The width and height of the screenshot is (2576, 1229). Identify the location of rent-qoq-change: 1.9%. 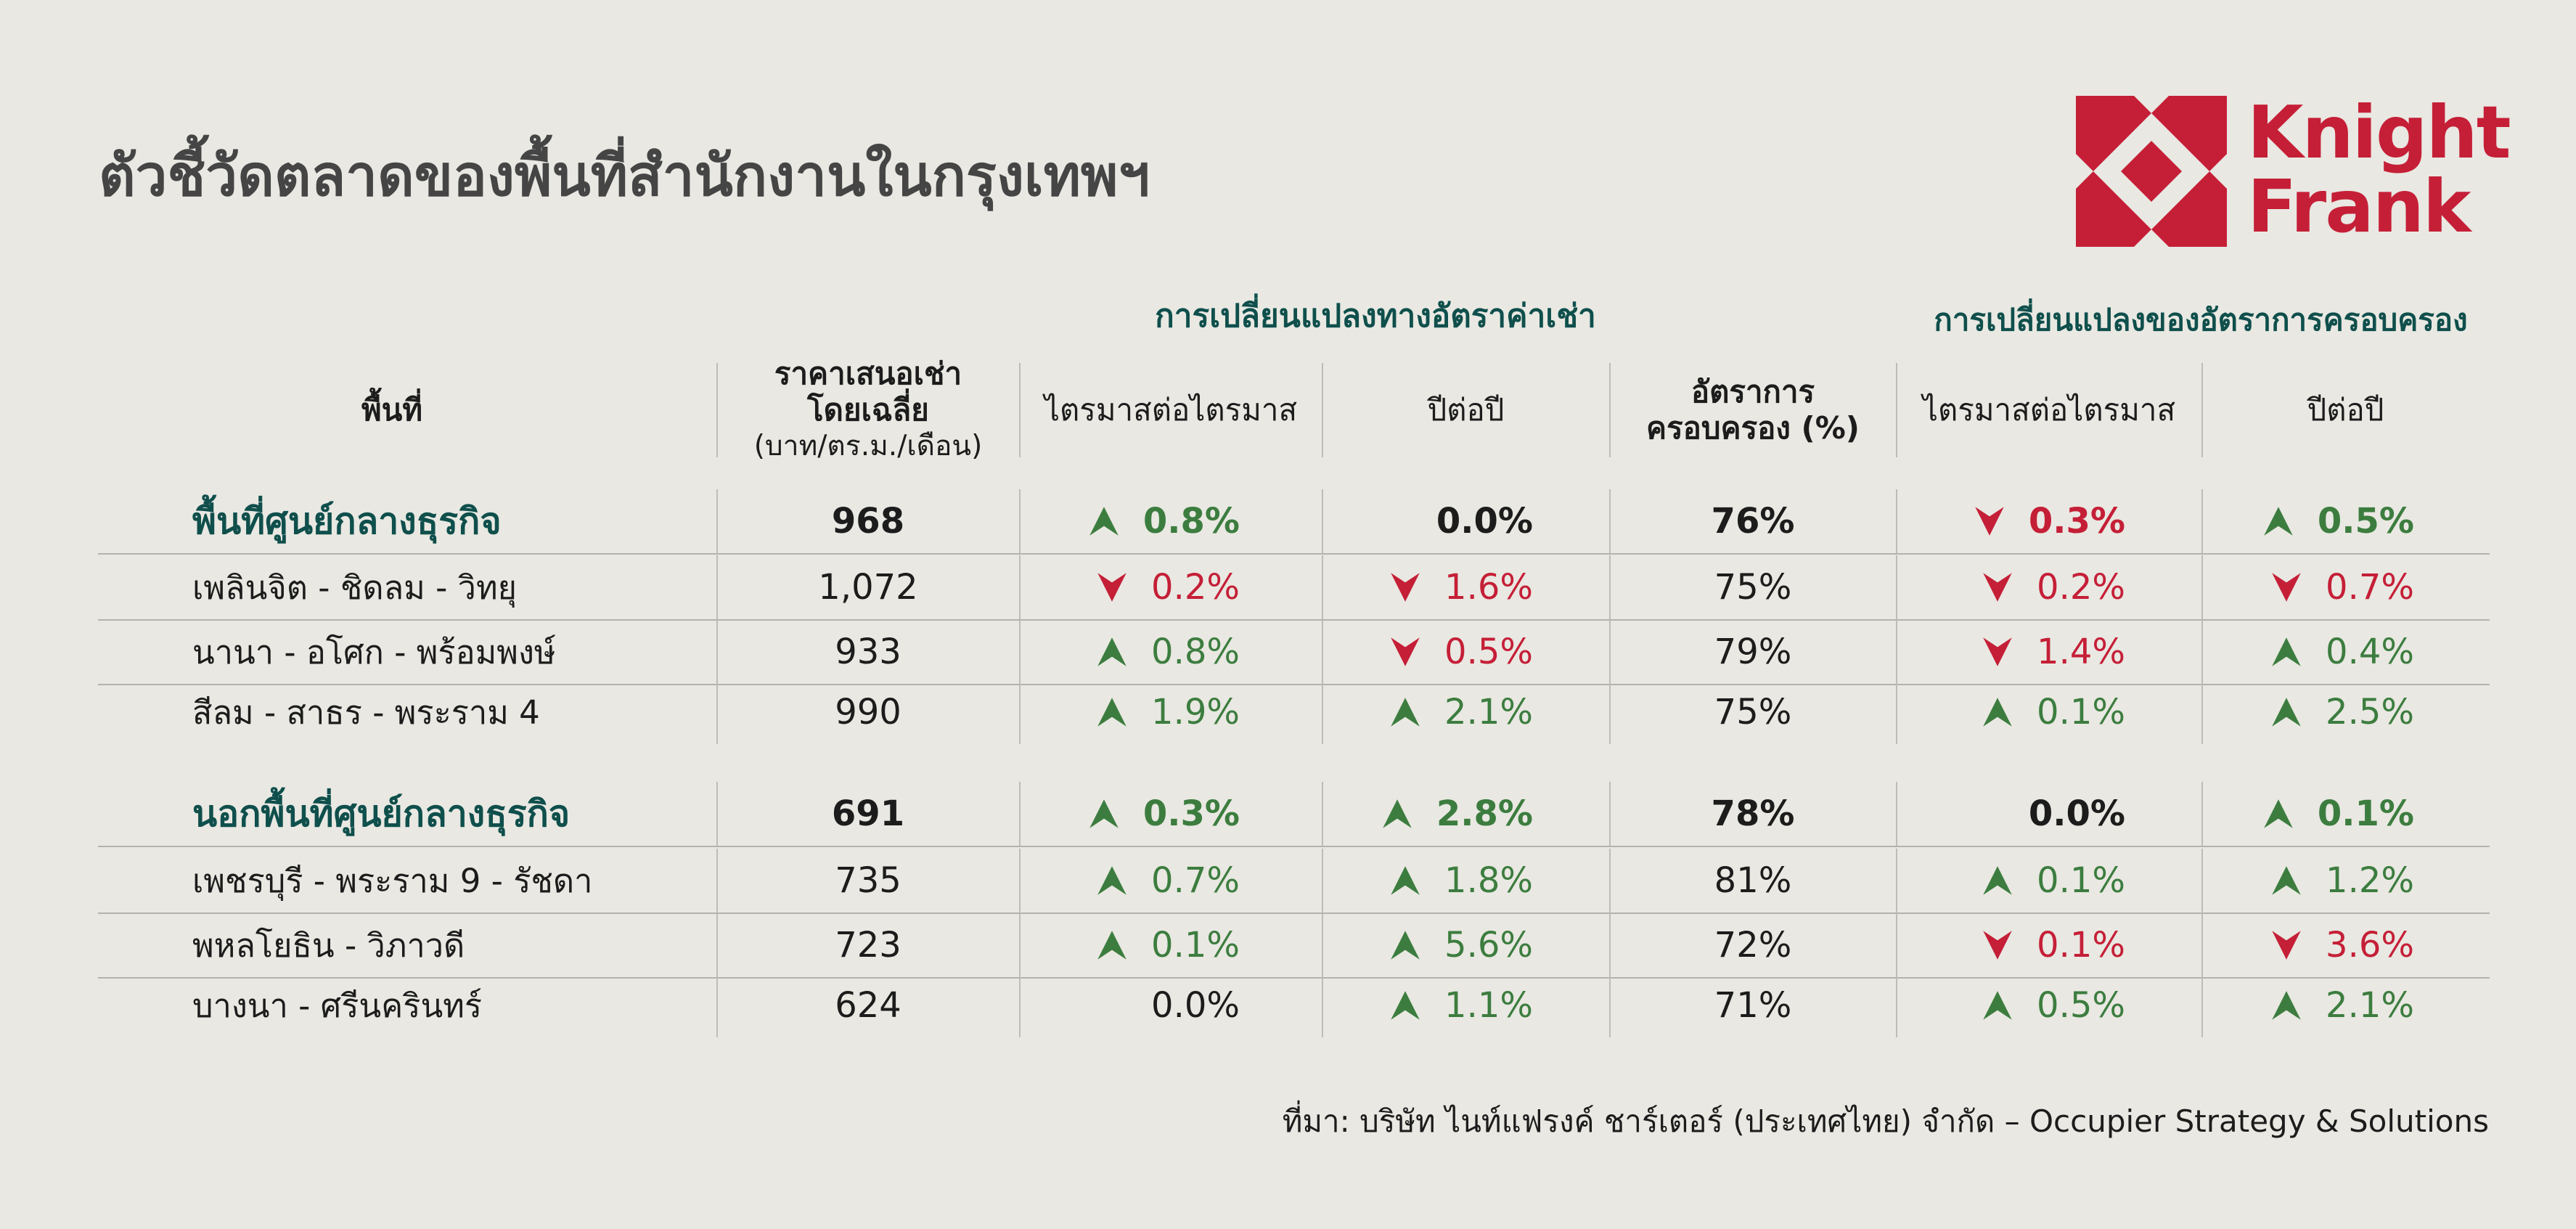
(1130, 712).